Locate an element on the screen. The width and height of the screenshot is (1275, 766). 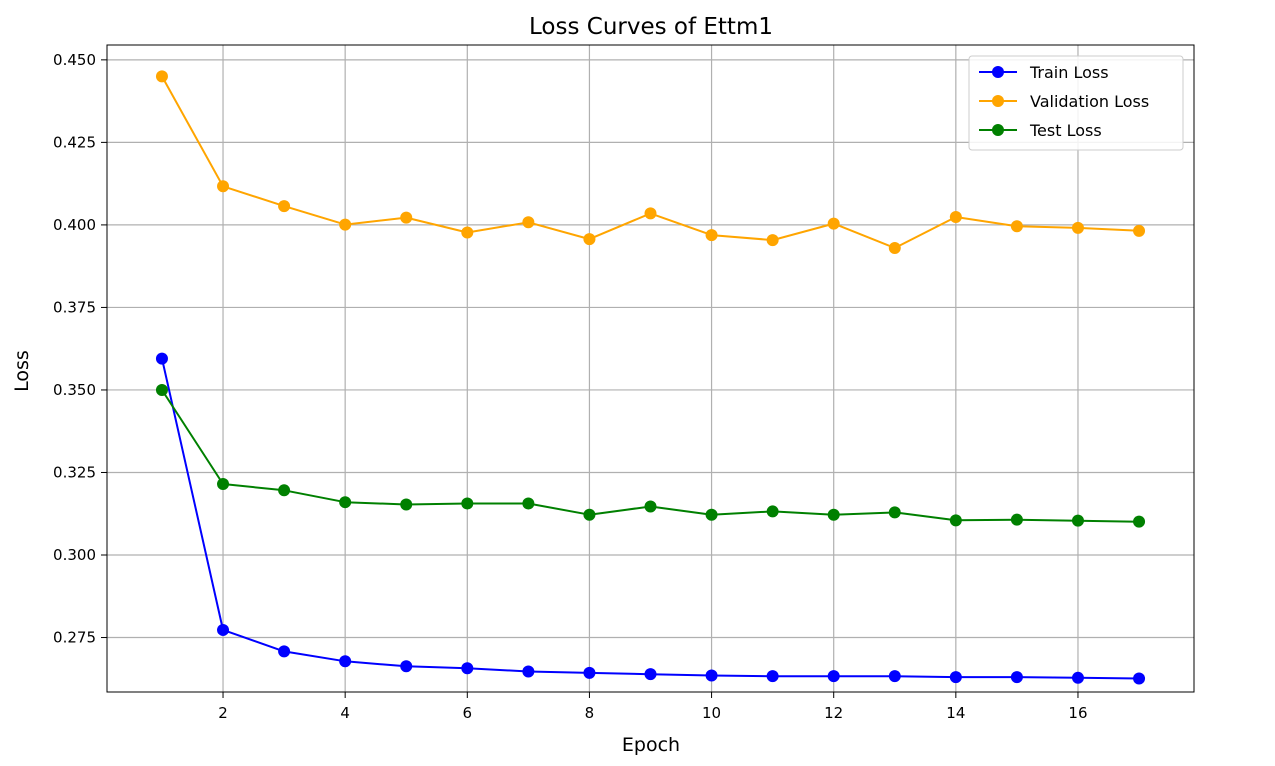
y-tick-label: 0.275 is located at coordinates (74, 638).